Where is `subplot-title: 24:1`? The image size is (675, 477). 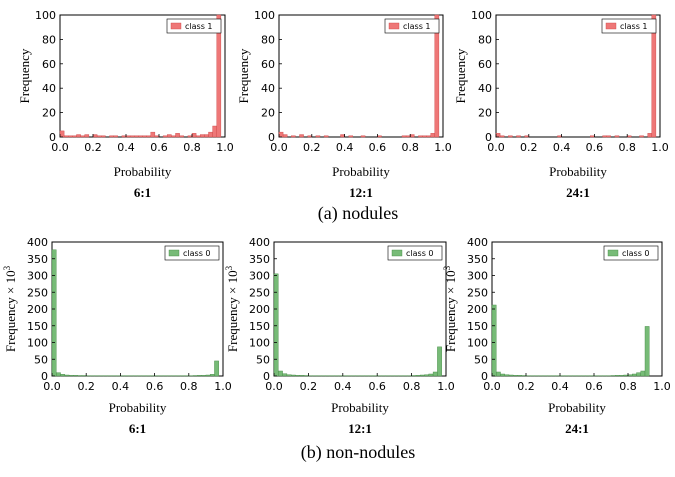 subplot-title: 24:1 is located at coordinates (577, 428).